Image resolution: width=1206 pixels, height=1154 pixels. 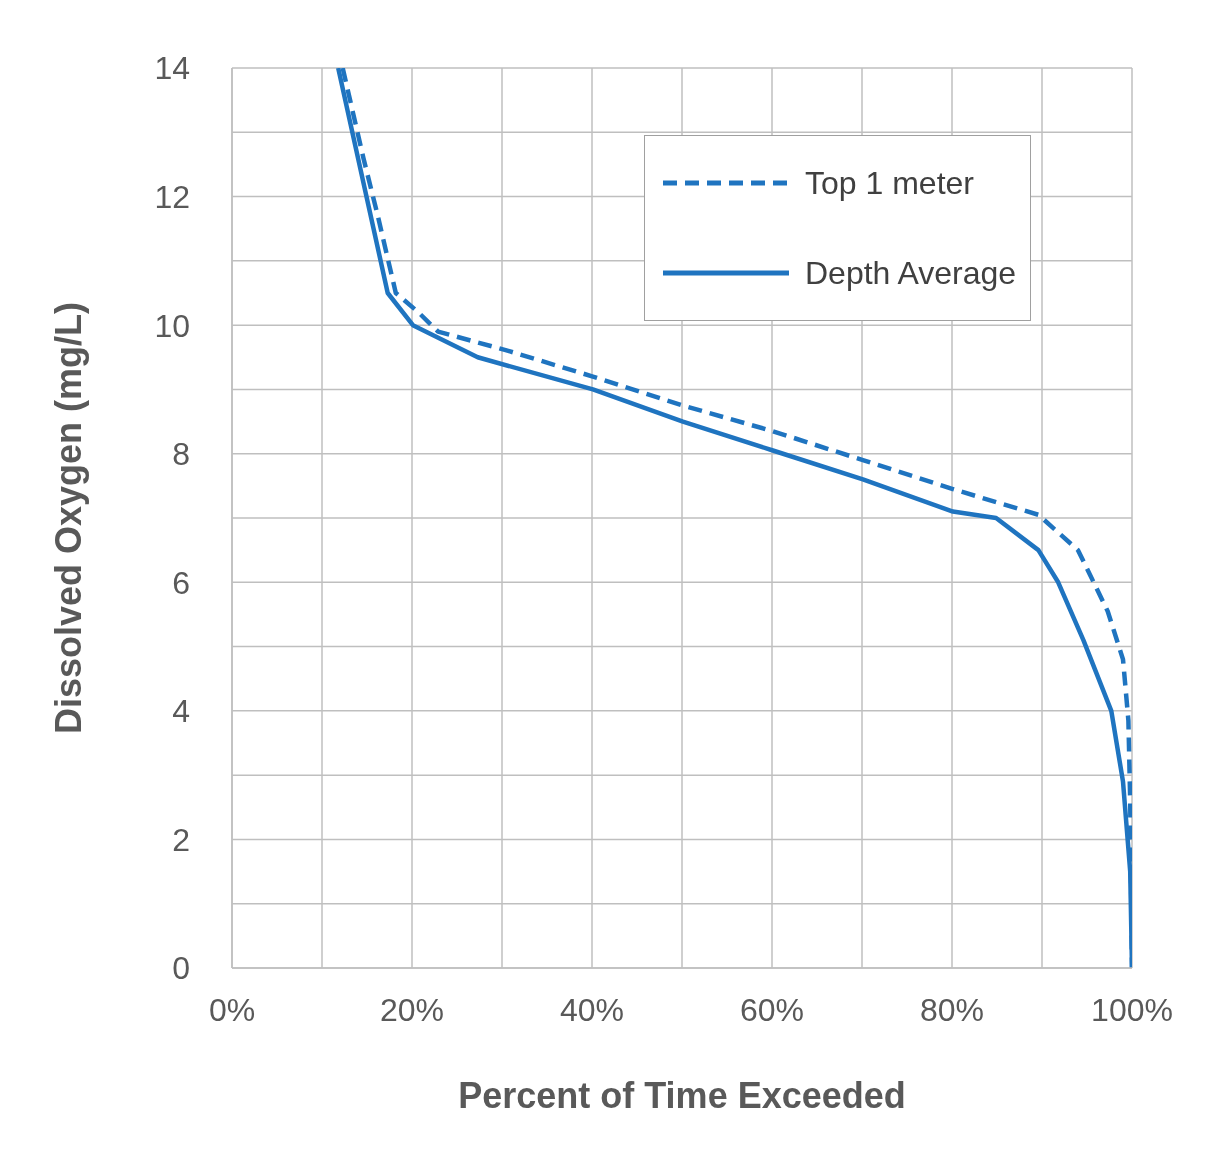 What do you see at coordinates (181, 711) in the screenshot?
I see `y-tick-label: 4` at bounding box center [181, 711].